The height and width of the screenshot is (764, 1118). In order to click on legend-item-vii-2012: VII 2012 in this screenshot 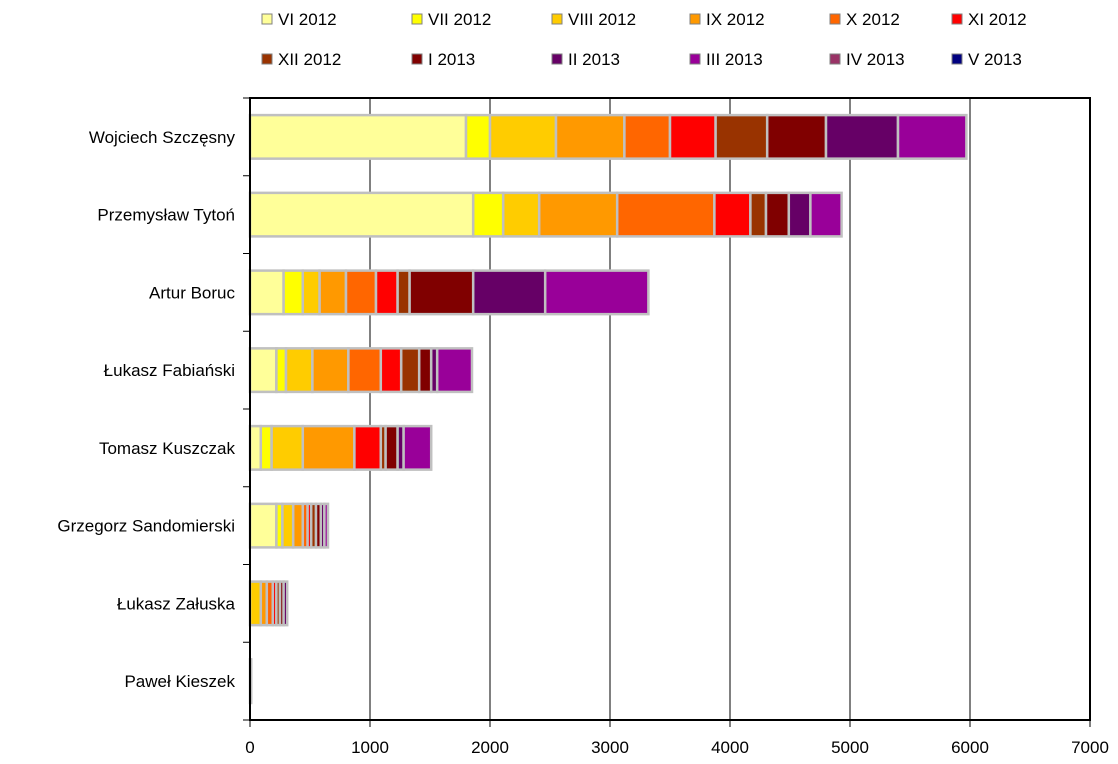, I will do `click(451, 19)`.